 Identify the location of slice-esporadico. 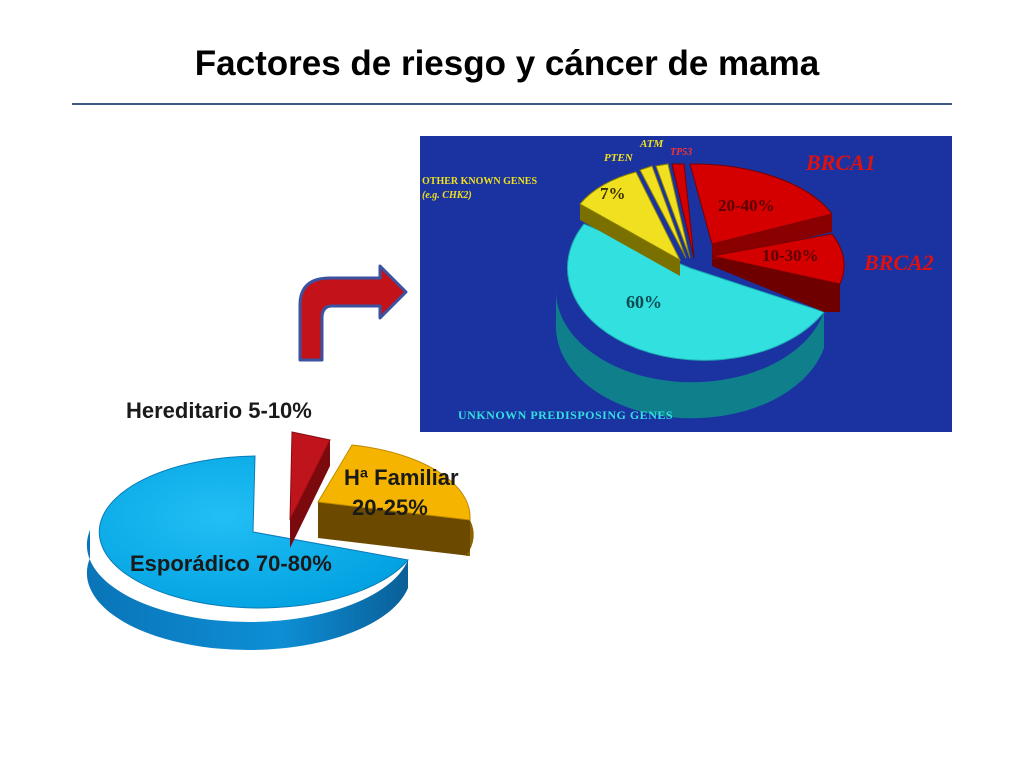
(253, 532).